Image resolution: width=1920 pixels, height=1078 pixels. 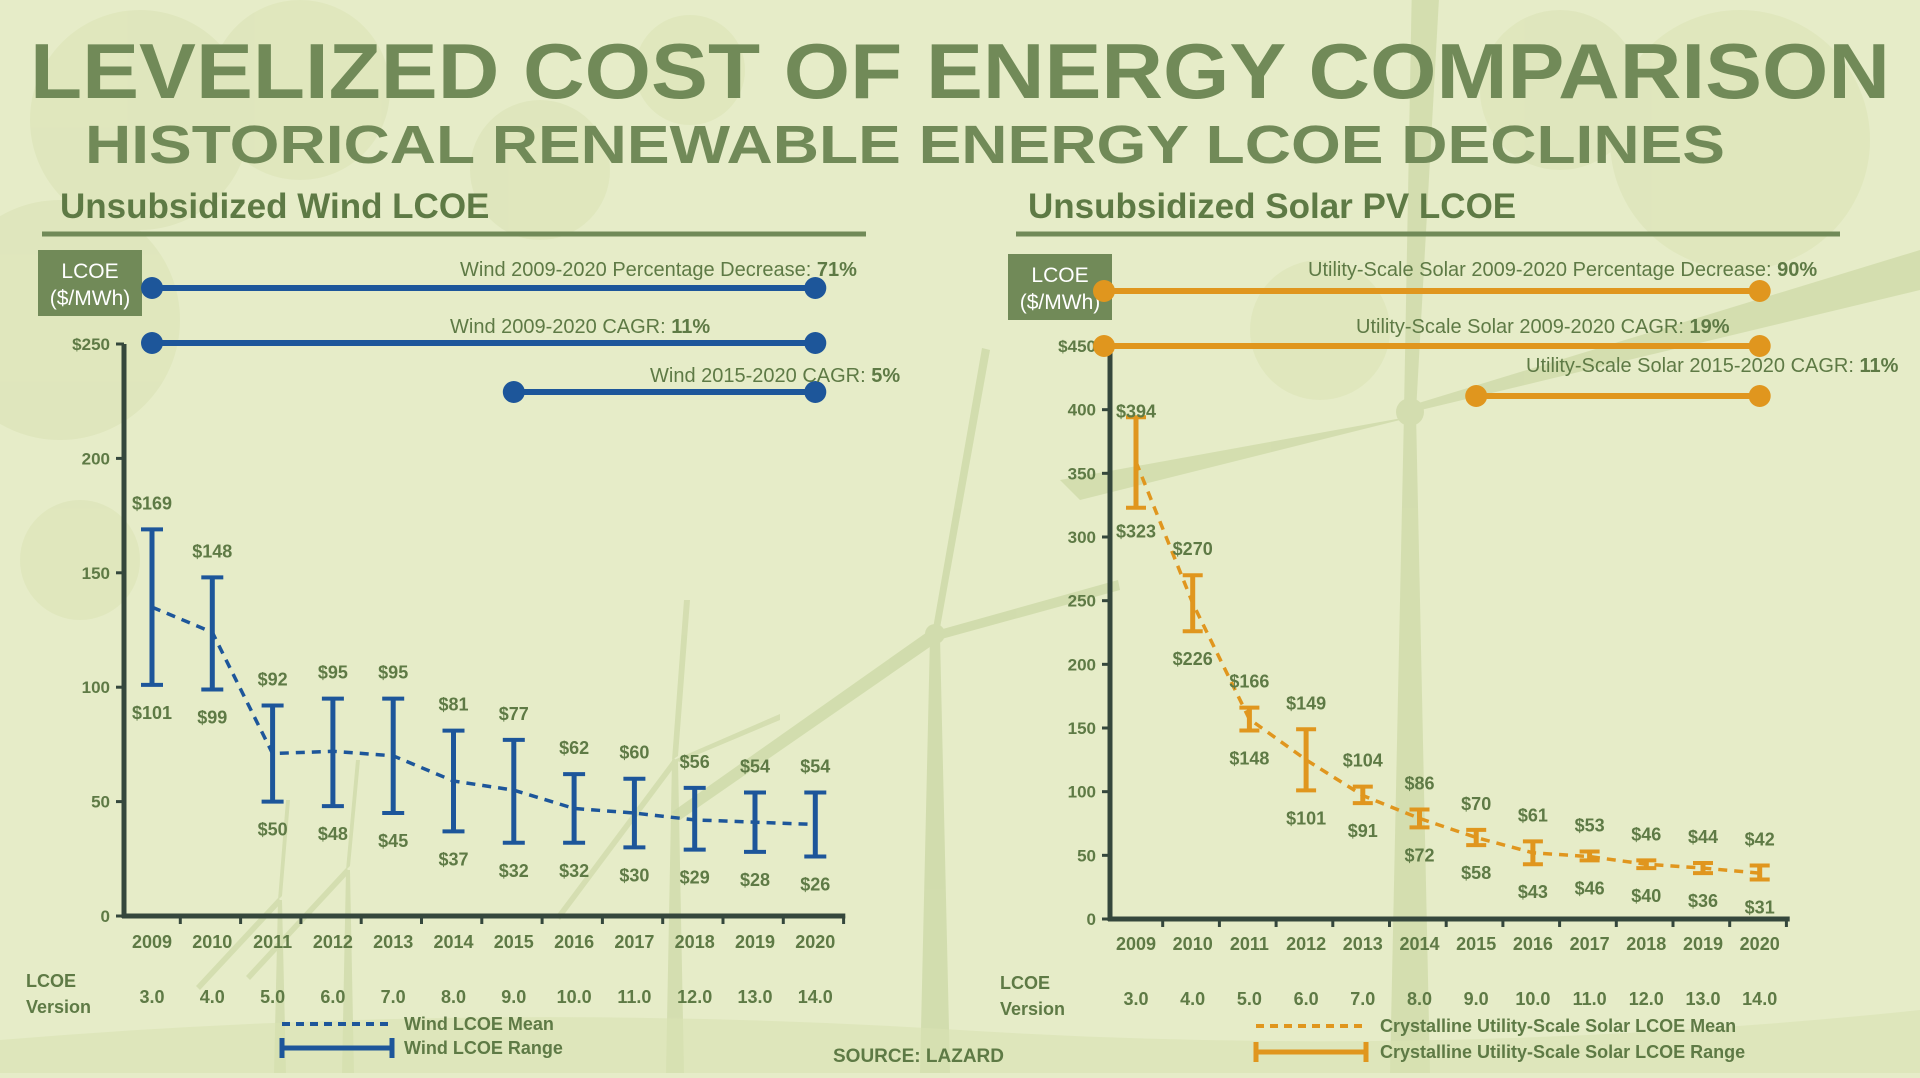 I want to click on x-tick-label: 2015, so click(x=514, y=942).